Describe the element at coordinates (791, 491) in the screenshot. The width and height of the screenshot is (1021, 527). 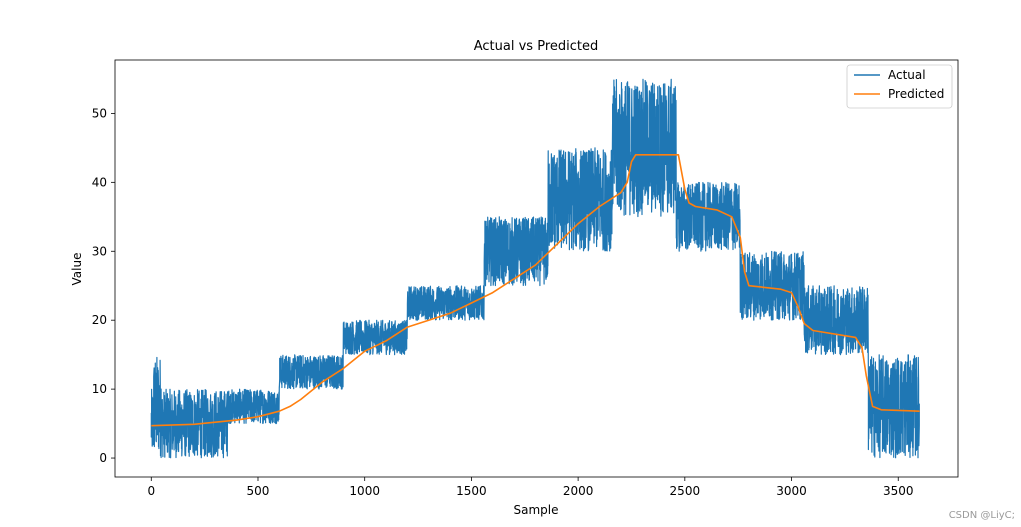
I see `x-tick-label: 3000` at that location.